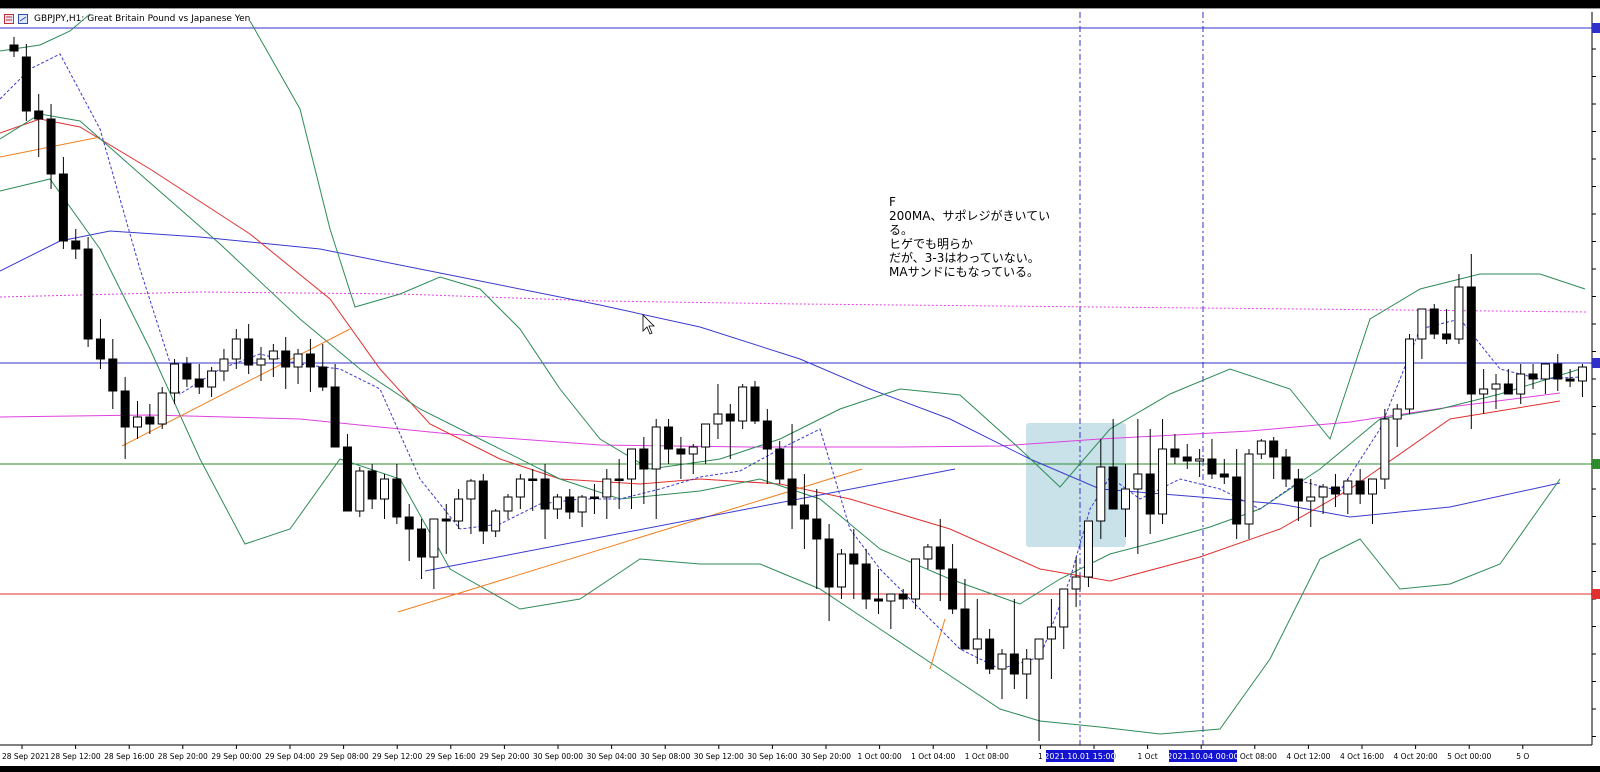  I want to click on cursor-label-2: 2021.10.04 00:00, so click(1203, 756).